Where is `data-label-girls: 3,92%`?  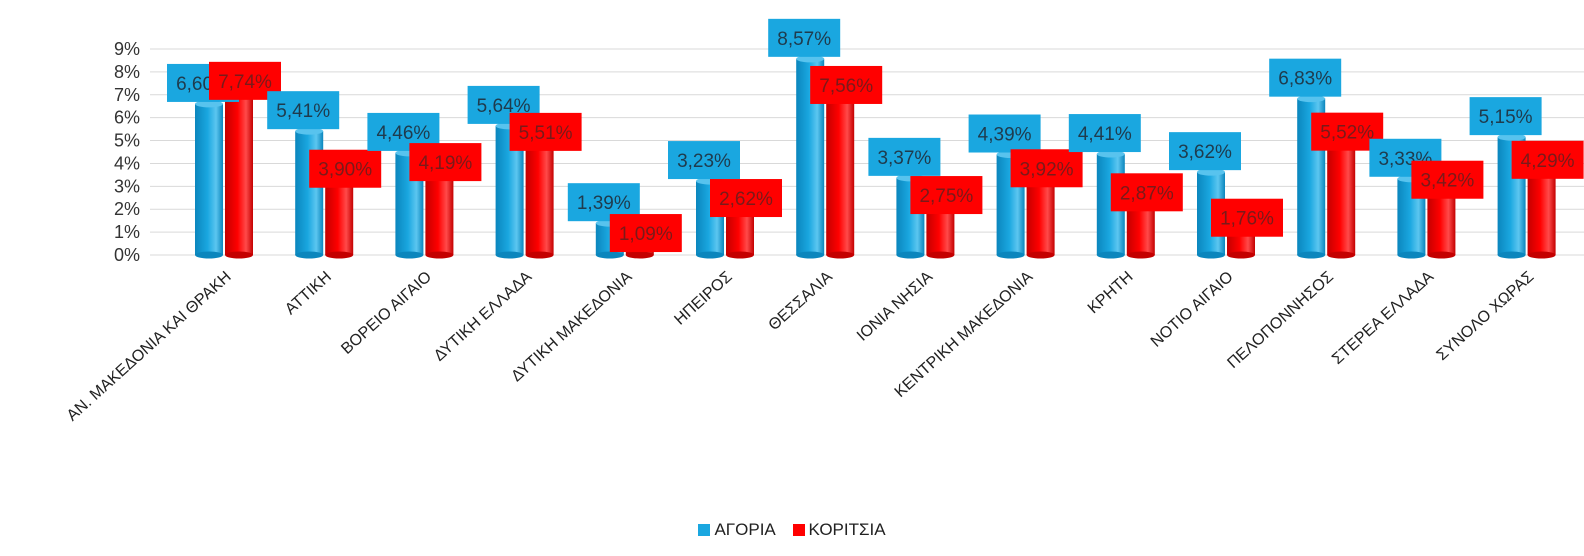
data-label-girls: 3,92% is located at coordinates (1046, 168).